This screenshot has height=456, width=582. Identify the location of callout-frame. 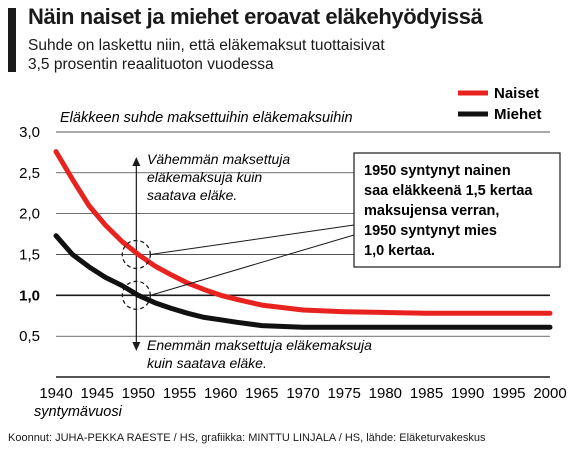
(457, 210).